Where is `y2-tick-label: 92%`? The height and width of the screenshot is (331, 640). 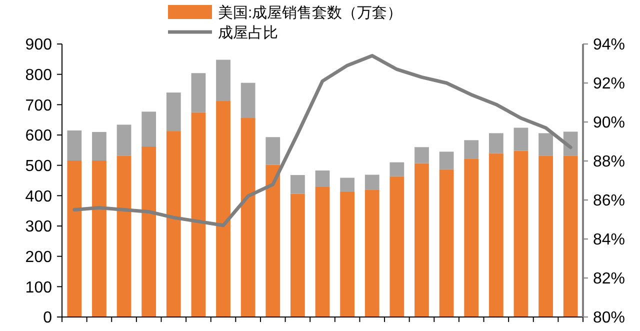 y2-tick-label: 92% is located at coordinates (609, 84).